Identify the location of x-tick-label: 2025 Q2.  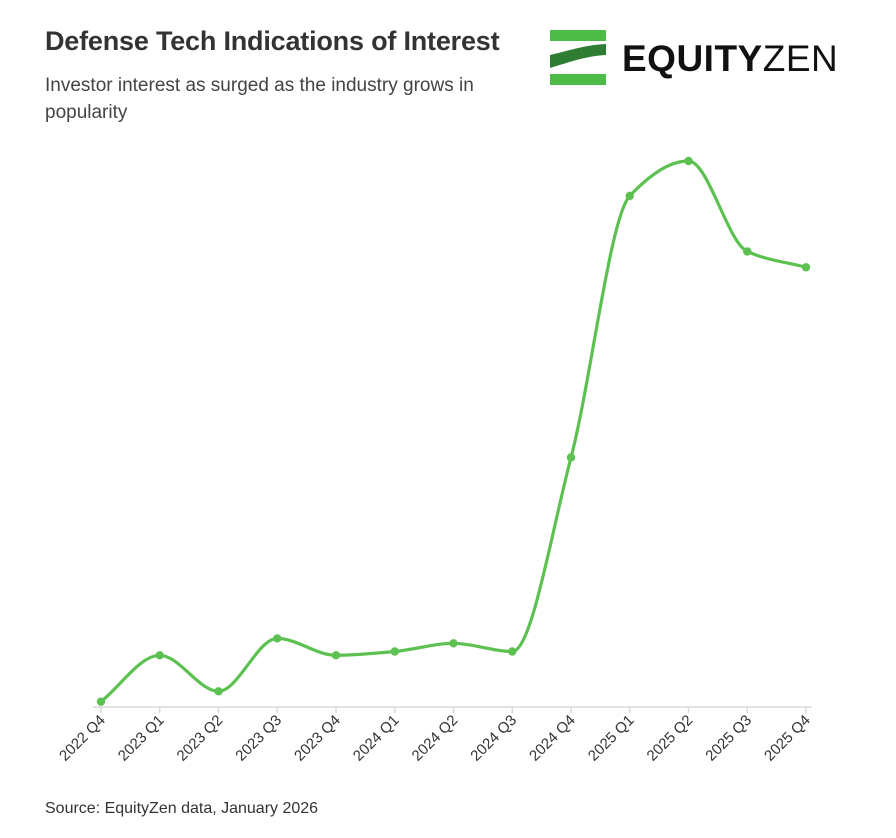
(670, 738).